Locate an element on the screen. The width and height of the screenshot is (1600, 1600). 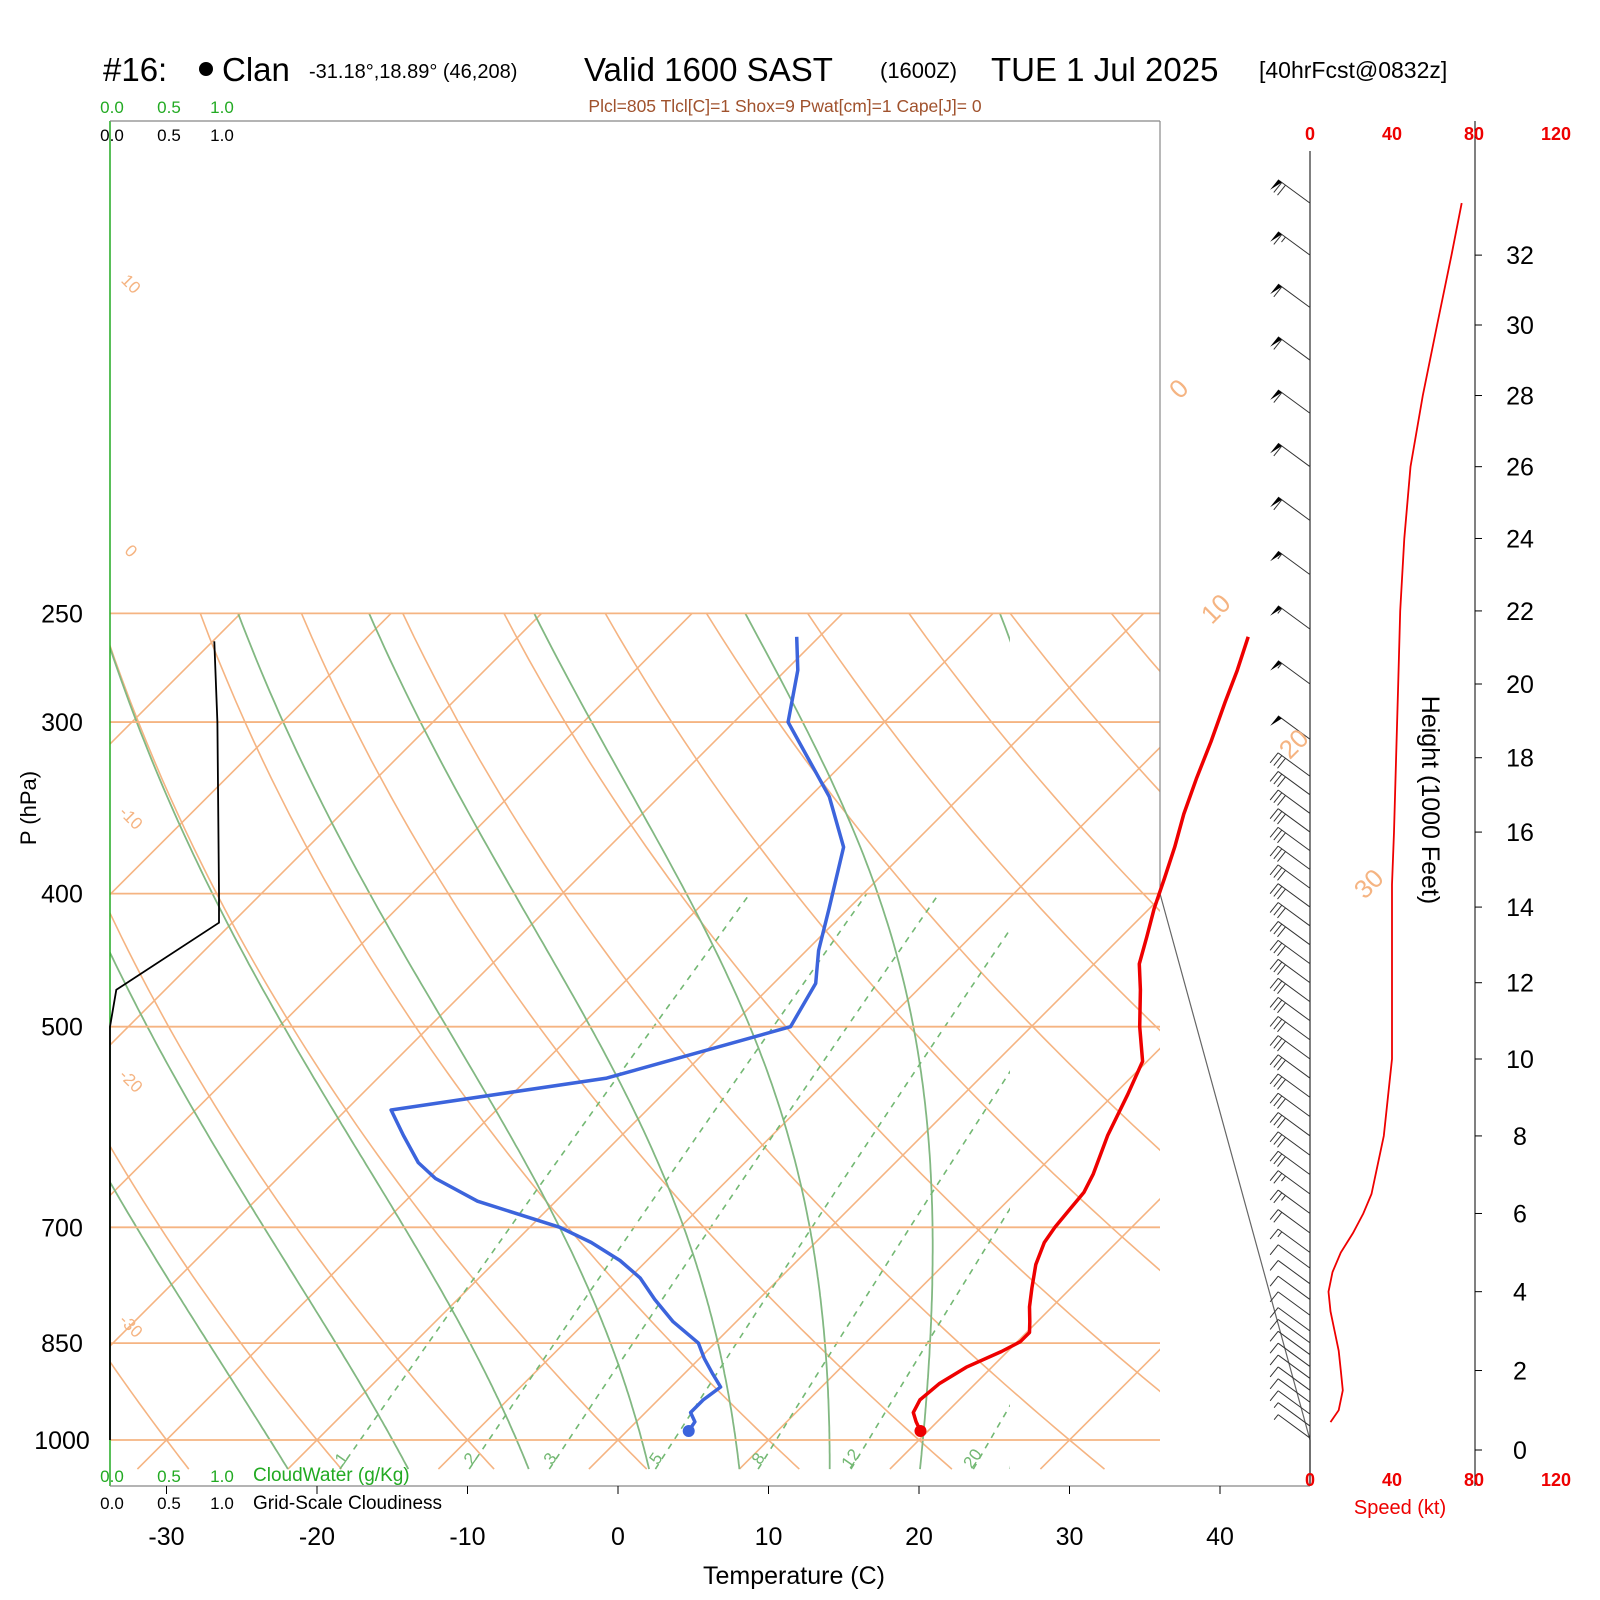
cloudwater-tick-bottom-2: 1.0 is located at coordinates (222, 1476).